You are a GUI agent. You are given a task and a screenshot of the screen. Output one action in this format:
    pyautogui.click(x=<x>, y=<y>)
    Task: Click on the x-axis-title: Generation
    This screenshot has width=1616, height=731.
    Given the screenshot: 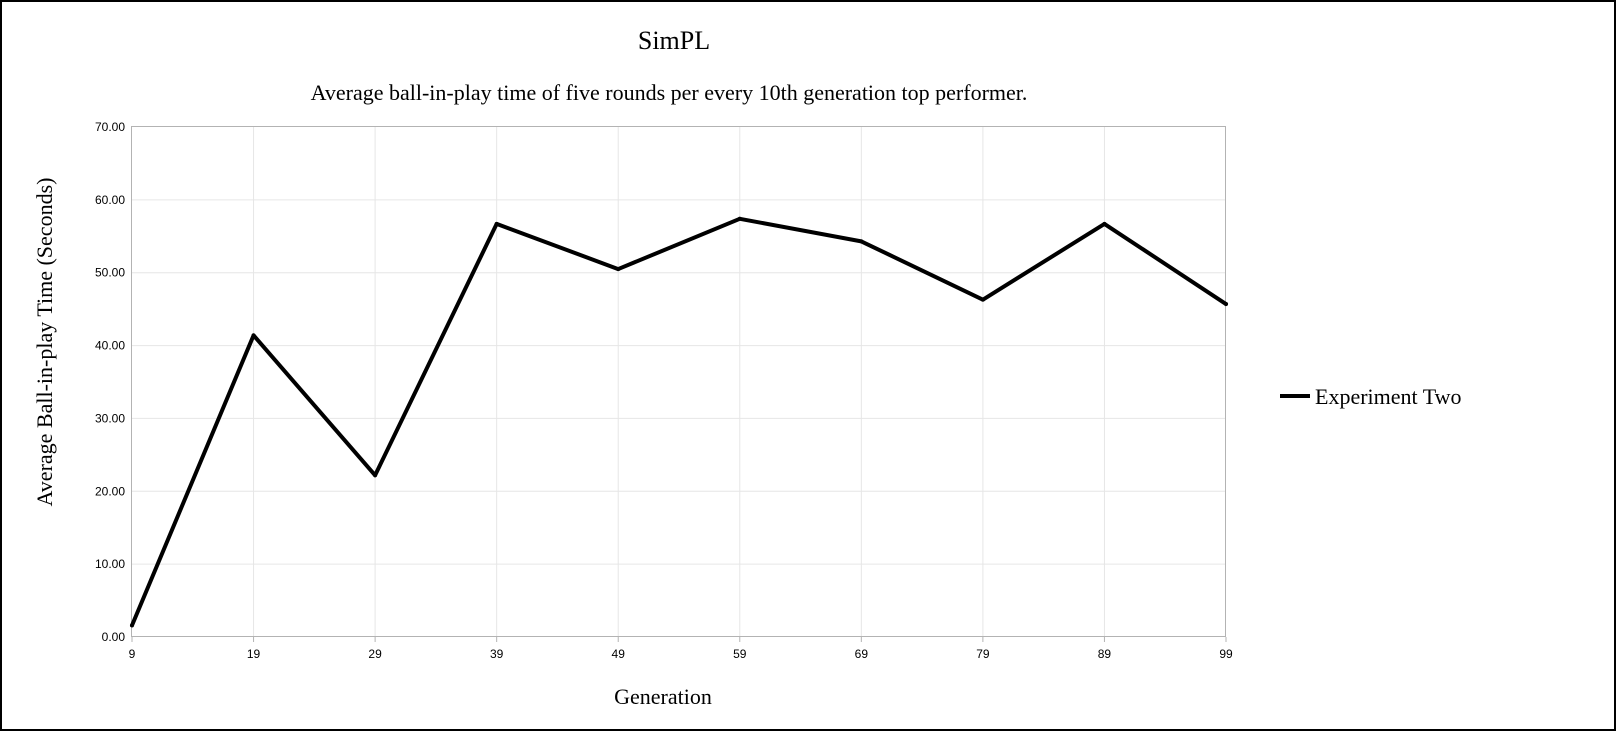 What is the action you would take?
    pyautogui.click(x=663, y=696)
    